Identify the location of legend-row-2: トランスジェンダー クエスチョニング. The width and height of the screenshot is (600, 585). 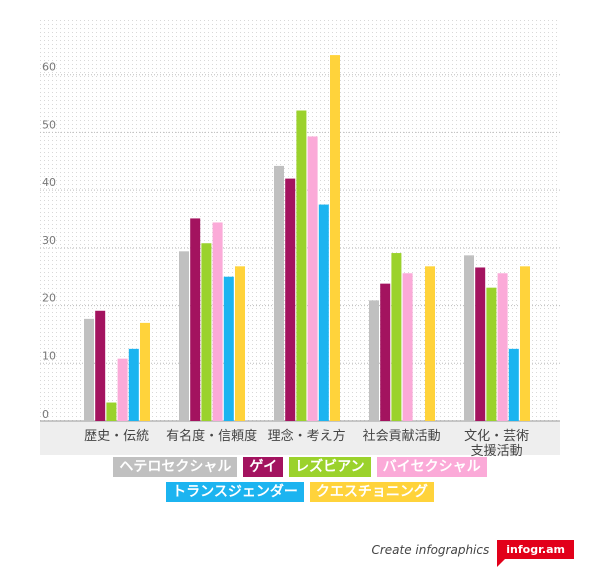
(300, 492).